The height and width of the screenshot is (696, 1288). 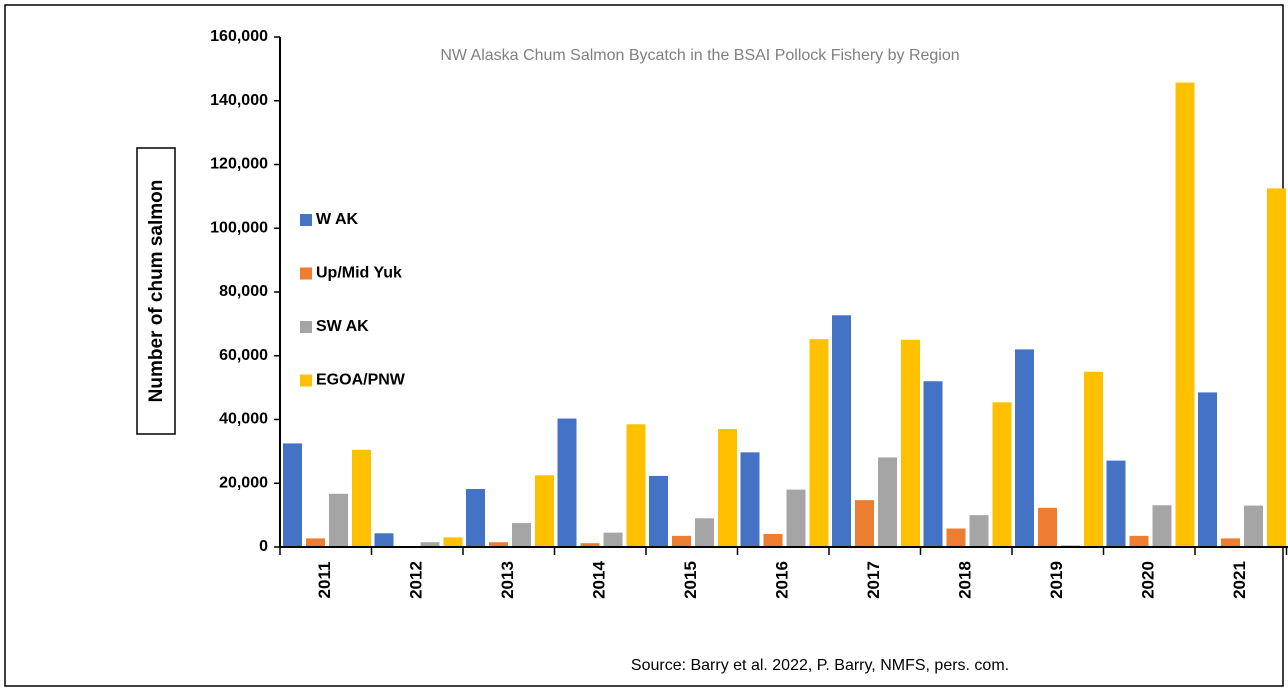 I want to click on y-tick-label: 80,000, so click(x=243, y=291).